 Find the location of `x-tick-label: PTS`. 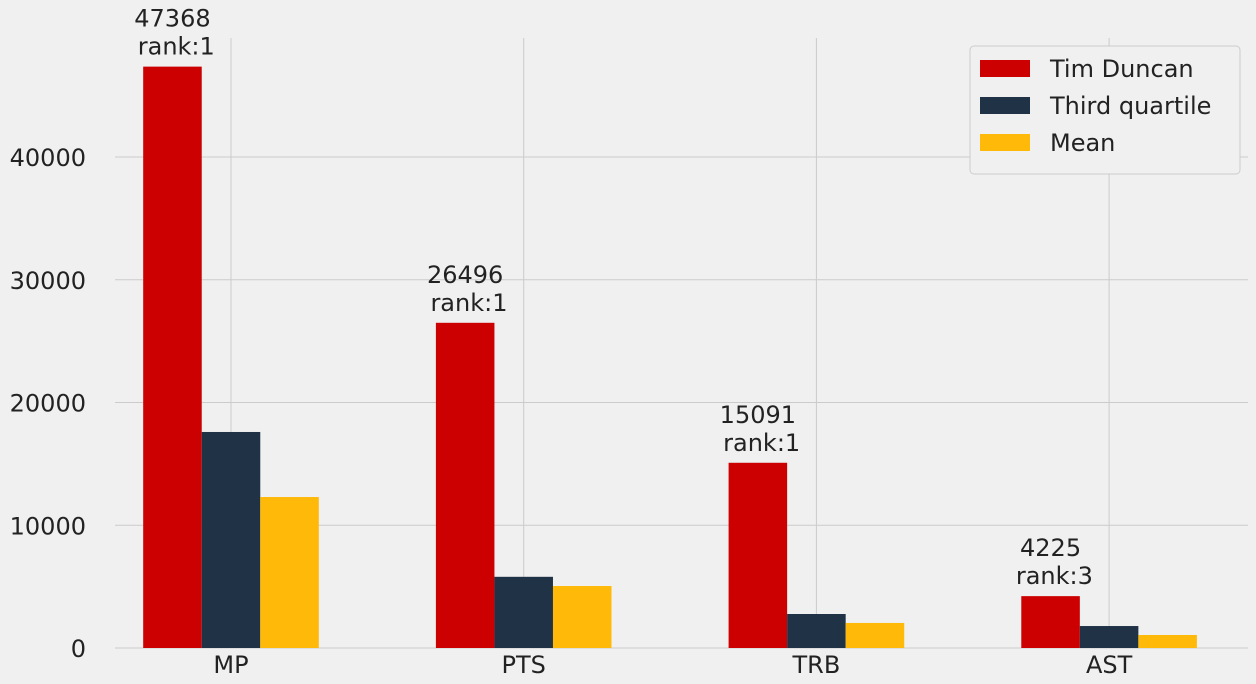

x-tick-label: PTS is located at coordinates (524, 665).